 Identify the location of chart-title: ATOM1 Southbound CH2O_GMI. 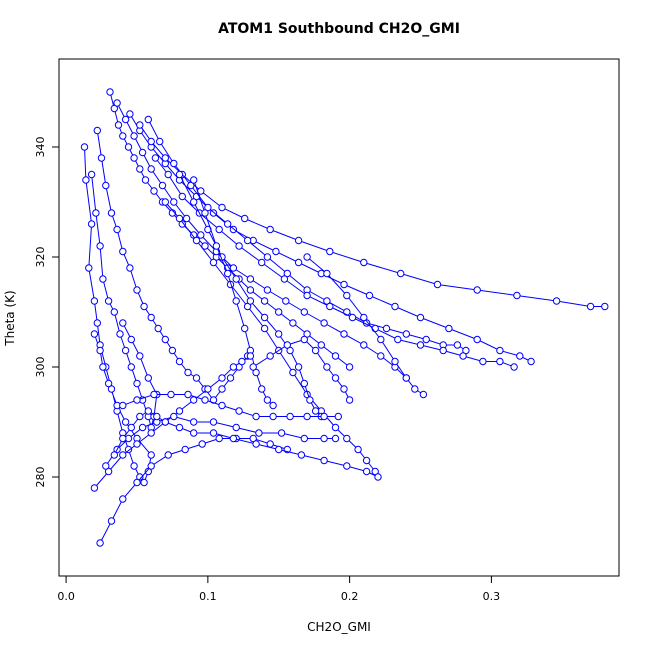
(339, 29).